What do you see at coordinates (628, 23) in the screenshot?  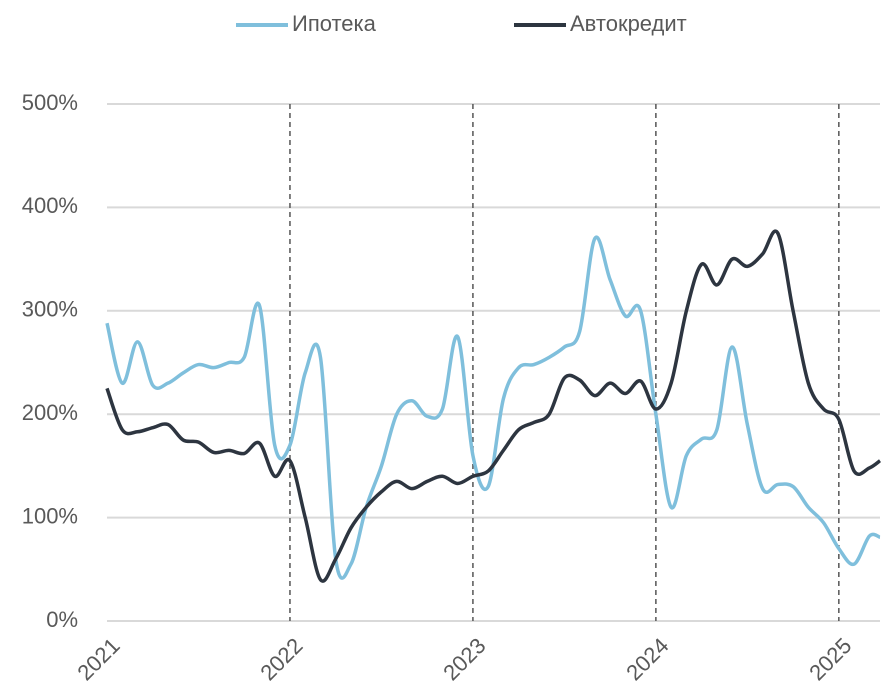 I see `legend-label: Автокредит` at bounding box center [628, 23].